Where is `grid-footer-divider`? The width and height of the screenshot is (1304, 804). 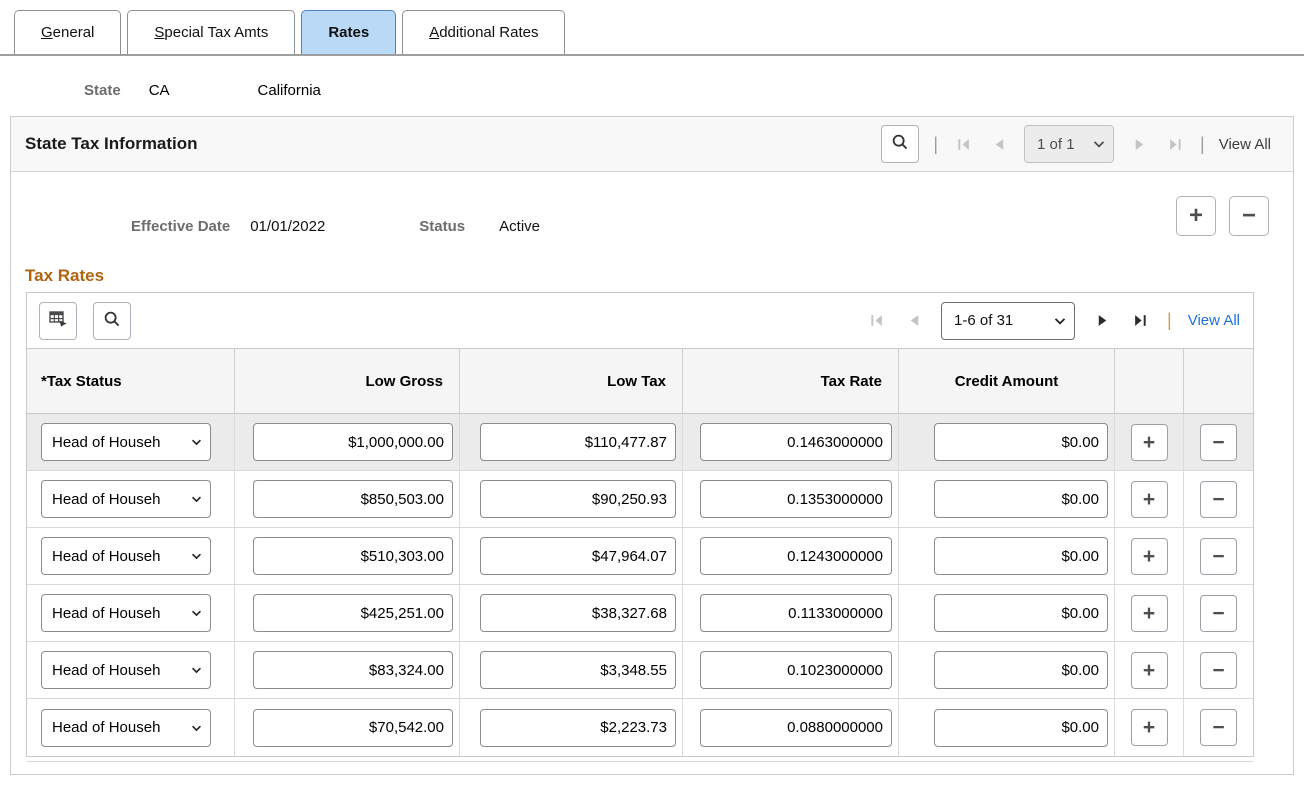 grid-footer-divider is located at coordinates (640, 761).